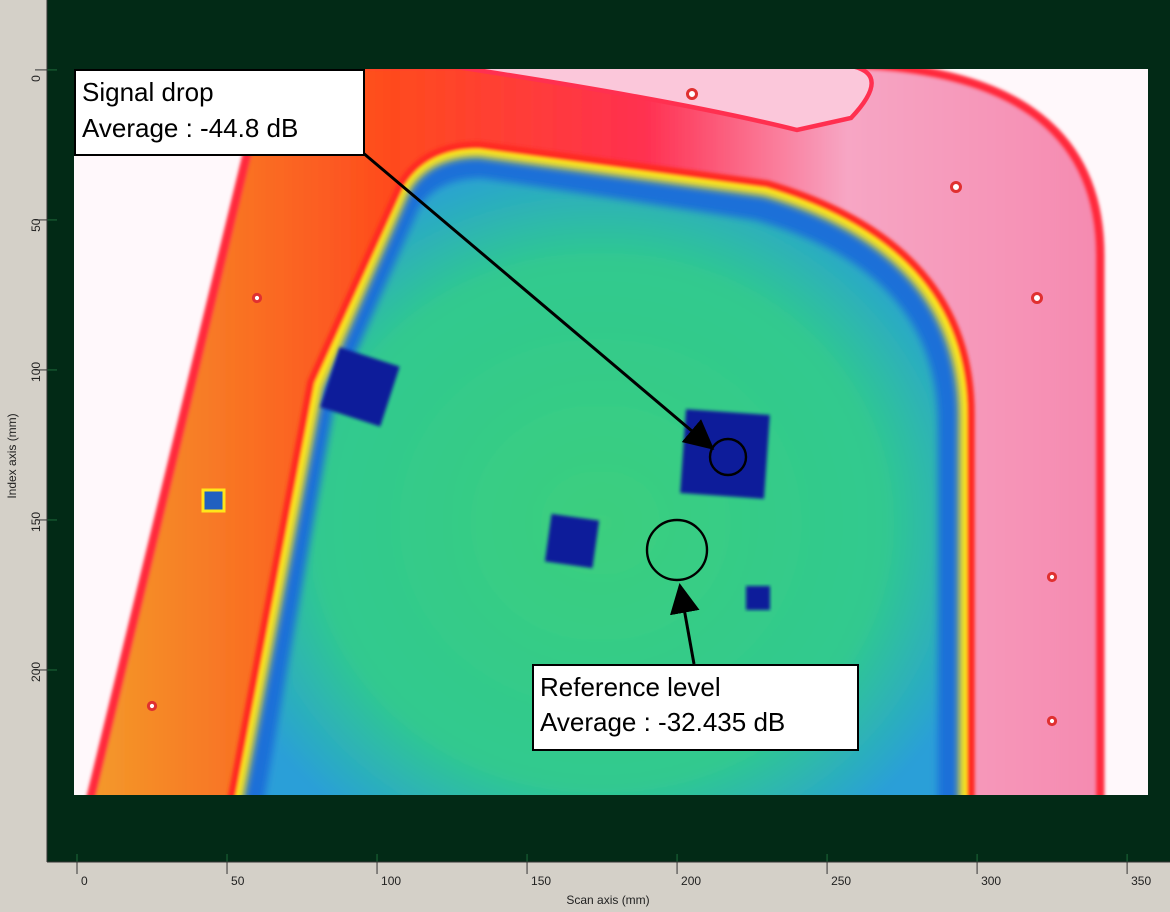  What do you see at coordinates (84, 881) in the screenshot?
I see `x-tick-label: 0` at bounding box center [84, 881].